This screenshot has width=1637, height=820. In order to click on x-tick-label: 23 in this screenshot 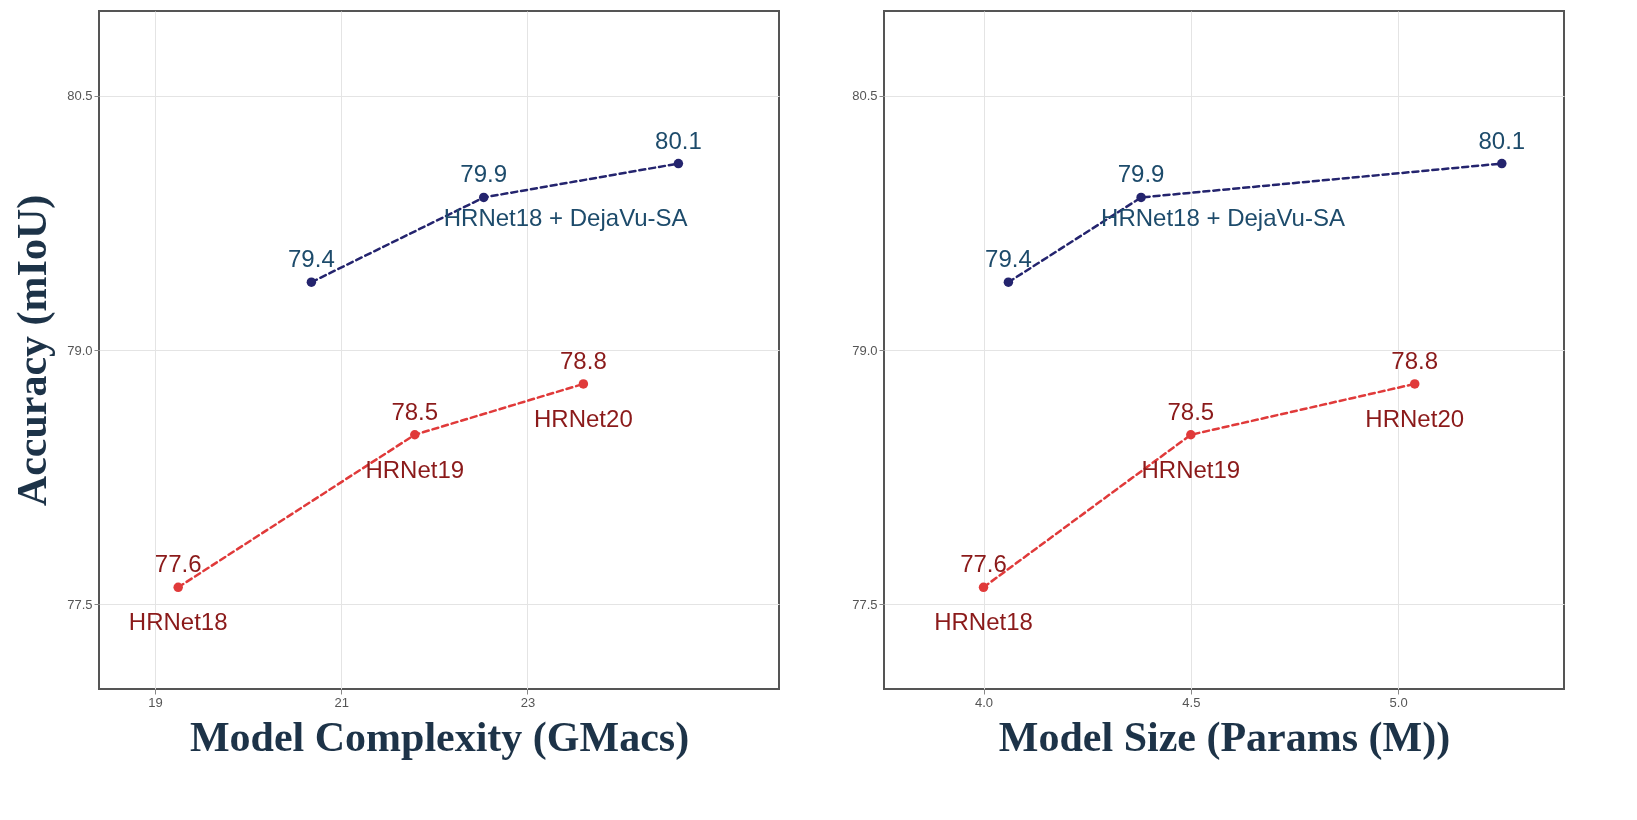, I will do `click(528, 702)`.